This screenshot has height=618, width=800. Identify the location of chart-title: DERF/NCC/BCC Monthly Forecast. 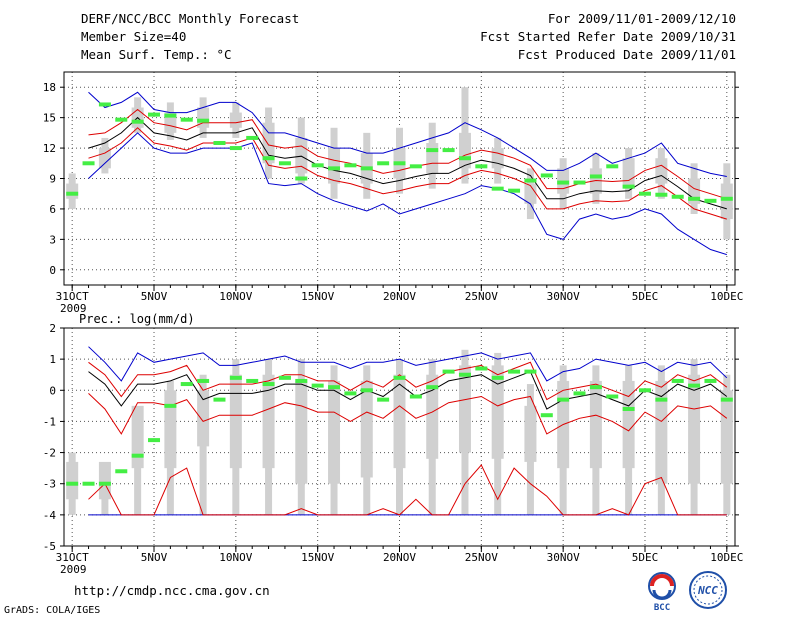
(190, 18).